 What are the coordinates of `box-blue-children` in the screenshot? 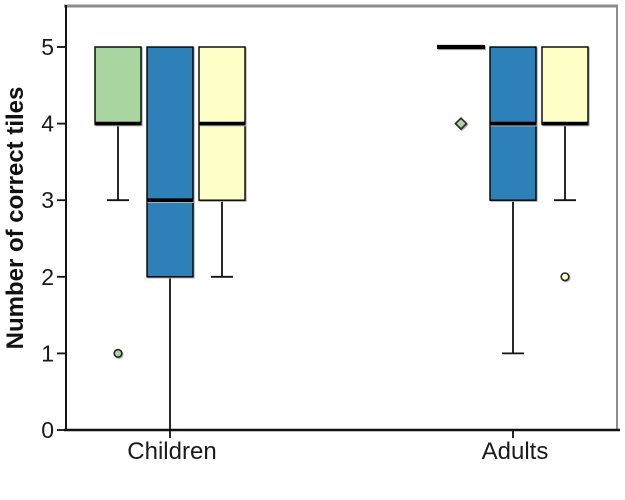 It's located at (170, 162).